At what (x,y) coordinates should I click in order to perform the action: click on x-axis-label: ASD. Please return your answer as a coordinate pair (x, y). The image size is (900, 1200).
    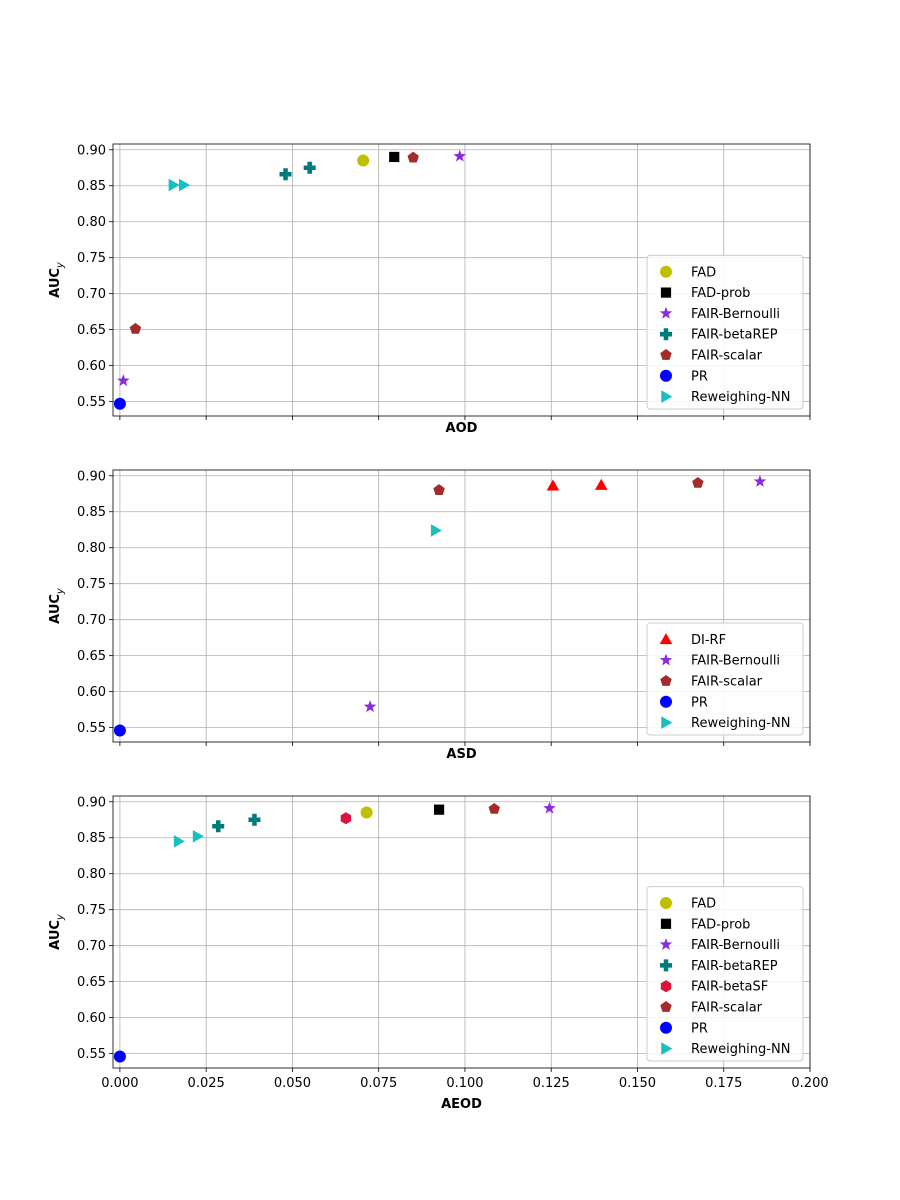
    Looking at the image, I should click on (461, 754).